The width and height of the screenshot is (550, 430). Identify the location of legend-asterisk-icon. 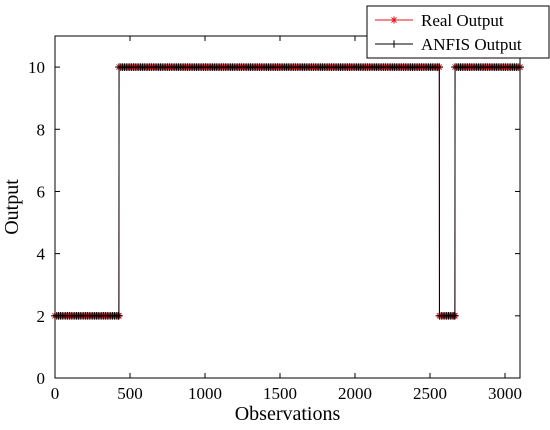
(394, 20).